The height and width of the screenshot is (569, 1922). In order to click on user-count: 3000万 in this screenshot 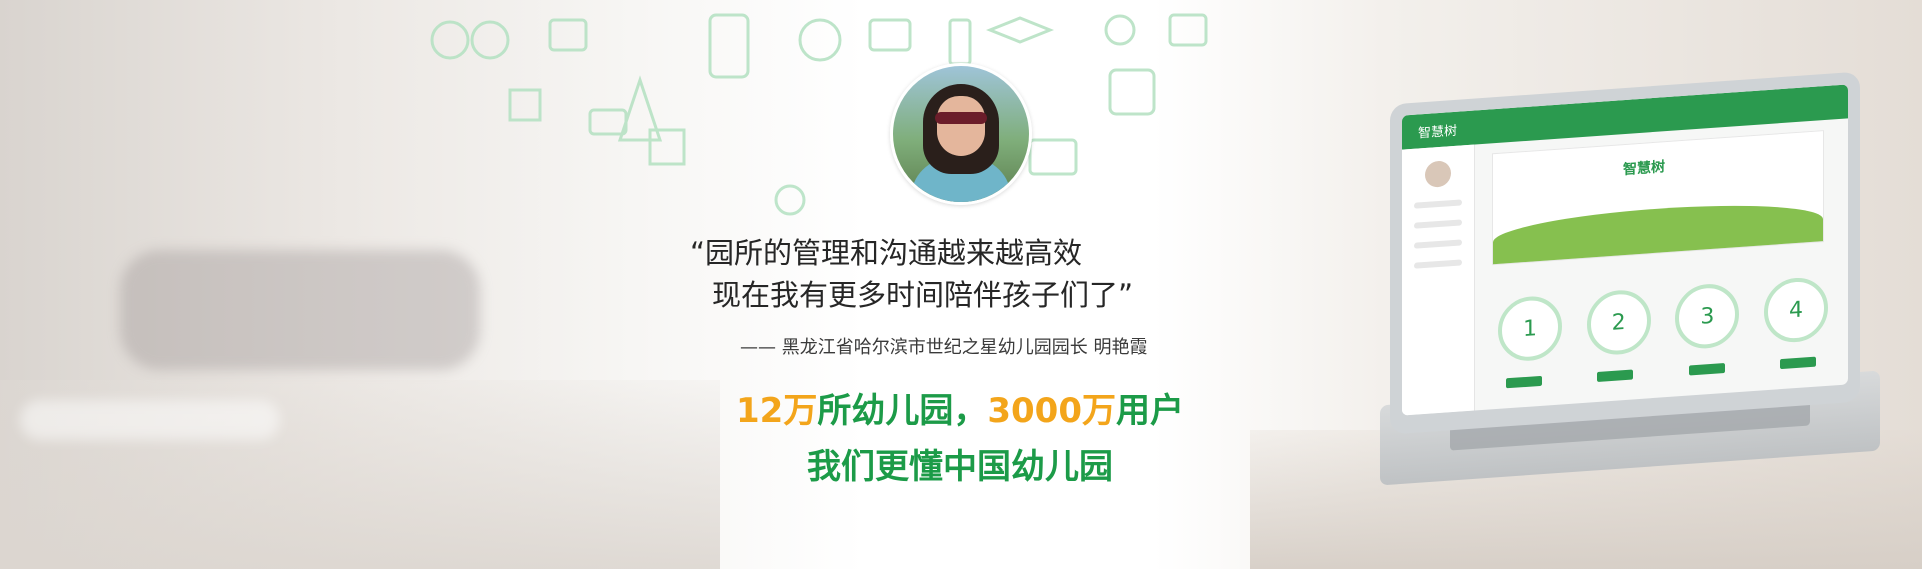, I will do `click(1051, 411)`.